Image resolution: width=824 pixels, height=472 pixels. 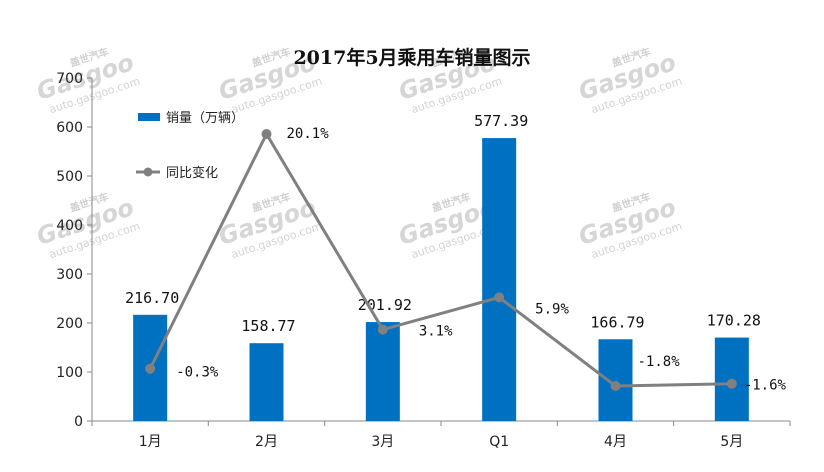 I want to click on bar-value-label: 166.79, so click(x=617, y=322).